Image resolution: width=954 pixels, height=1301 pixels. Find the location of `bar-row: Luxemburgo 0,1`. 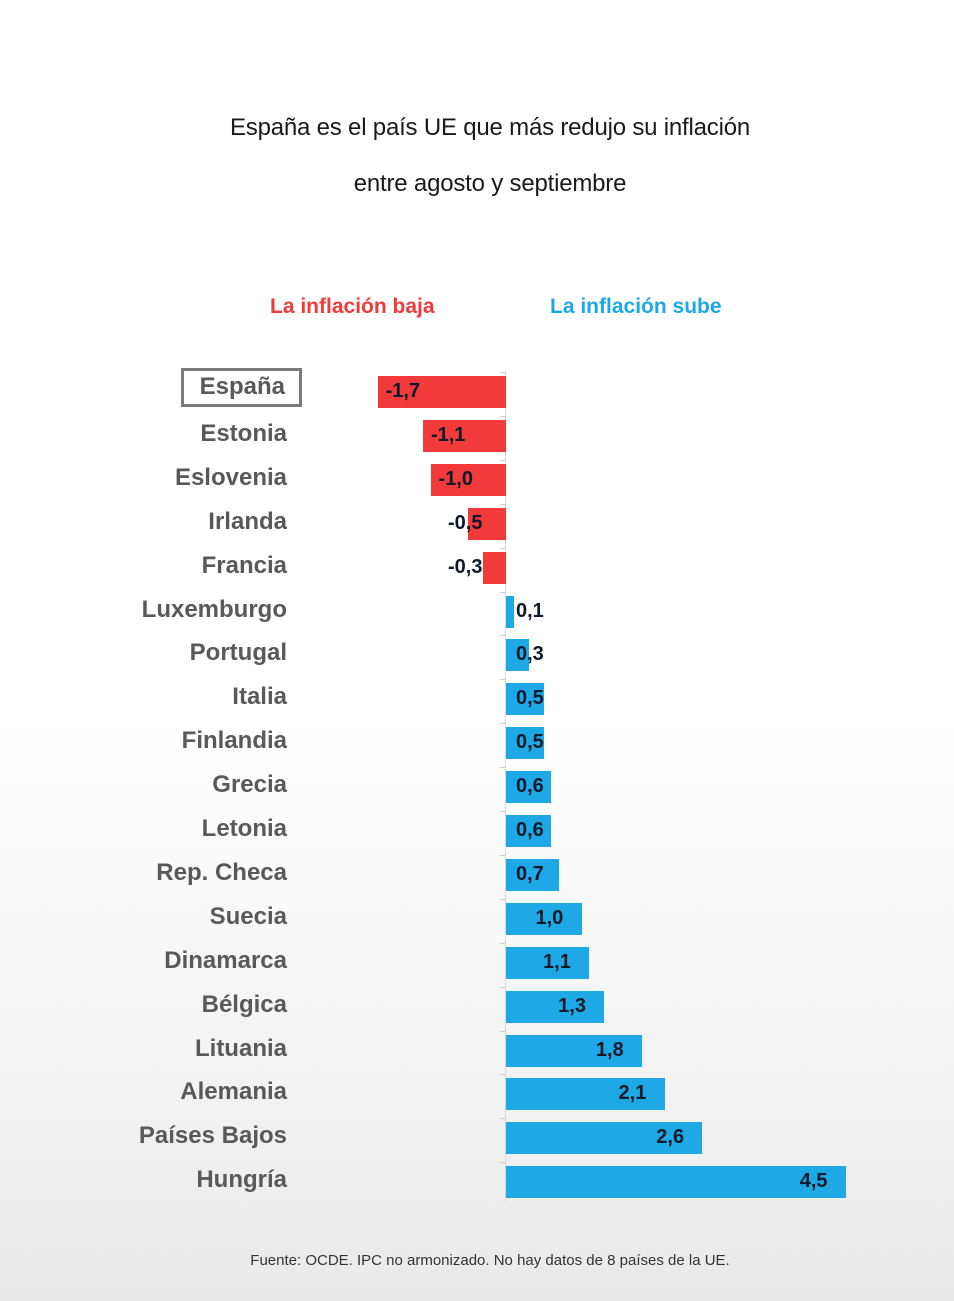

bar-row: Luxemburgo 0,1 is located at coordinates (477, 612).